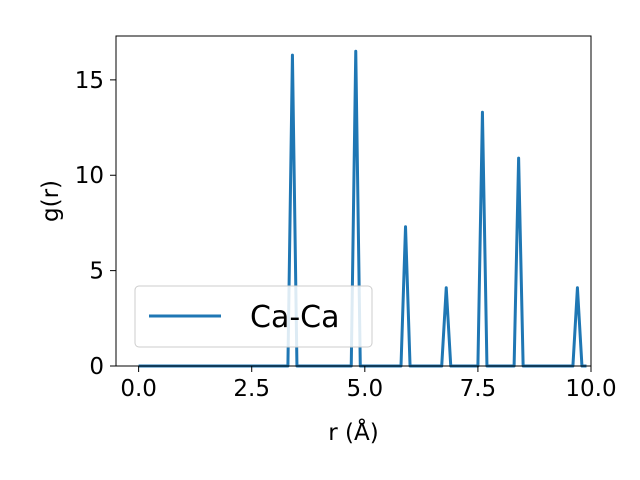 The height and width of the screenshot is (480, 640). Describe the element at coordinates (96, 272) in the screenshot. I see `y-tick-label: 5` at that location.